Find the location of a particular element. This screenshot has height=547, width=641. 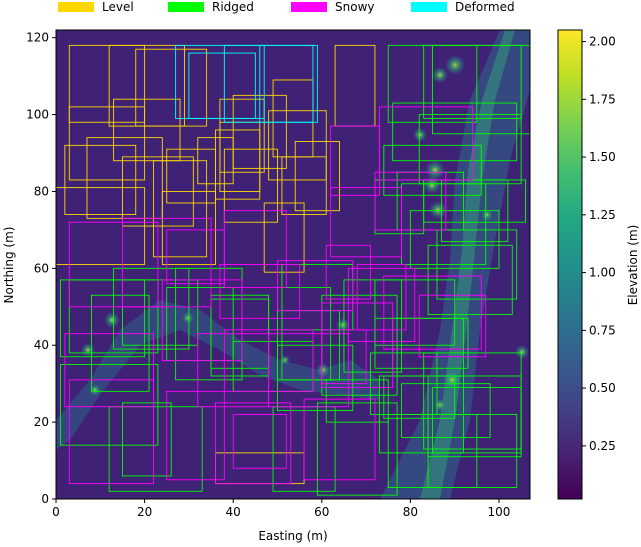

legend-swatch-level is located at coordinates (76, 7).